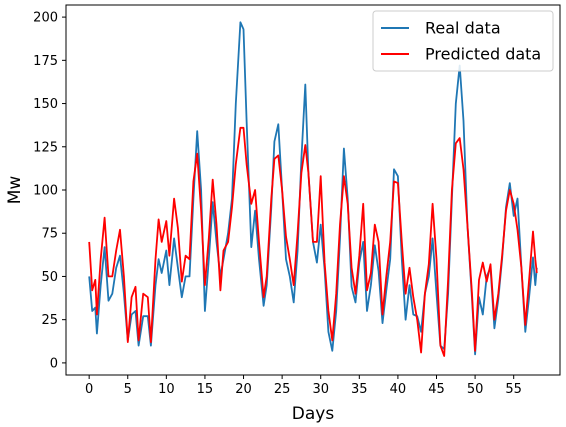 The height and width of the screenshot is (427, 566). What do you see at coordinates (359, 389) in the screenshot?
I see `x-tick-label: 35` at bounding box center [359, 389].